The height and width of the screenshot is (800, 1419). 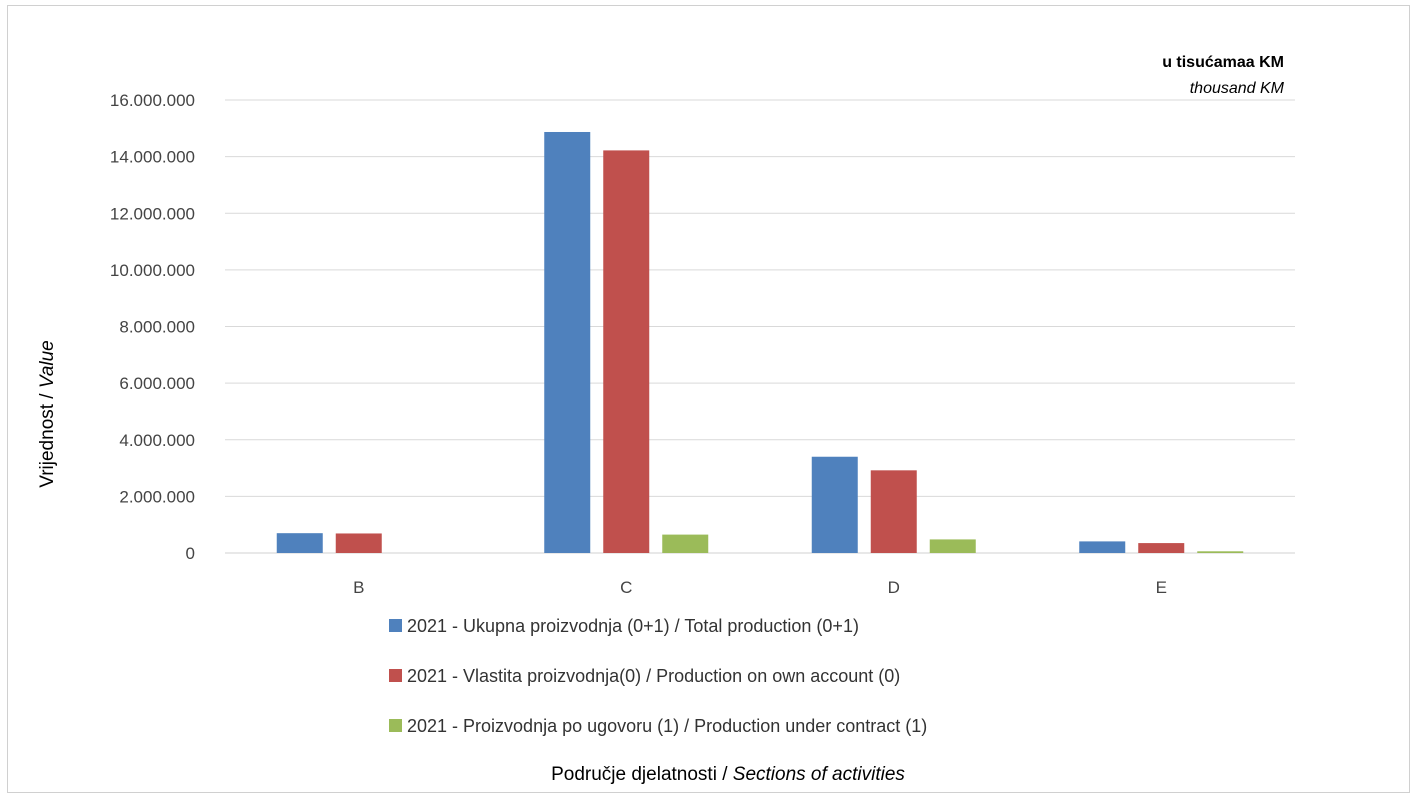 I want to click on y-tick-label: 6.000.000, so click(x=157, y=383).